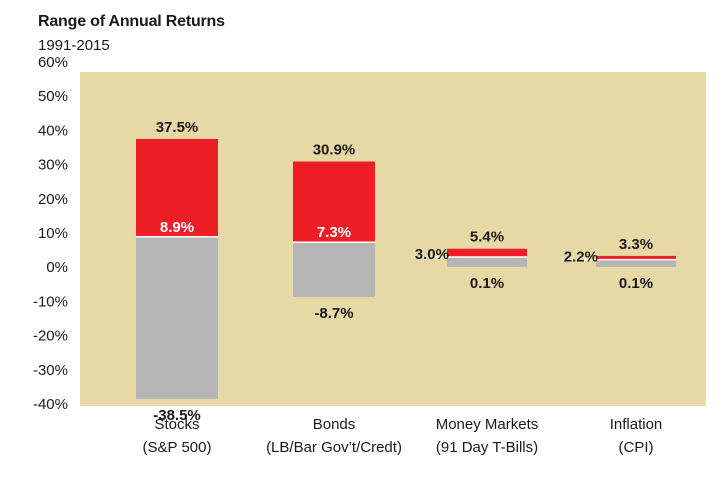  I want to click on y-tick-label: -20%, so click(50, 336).